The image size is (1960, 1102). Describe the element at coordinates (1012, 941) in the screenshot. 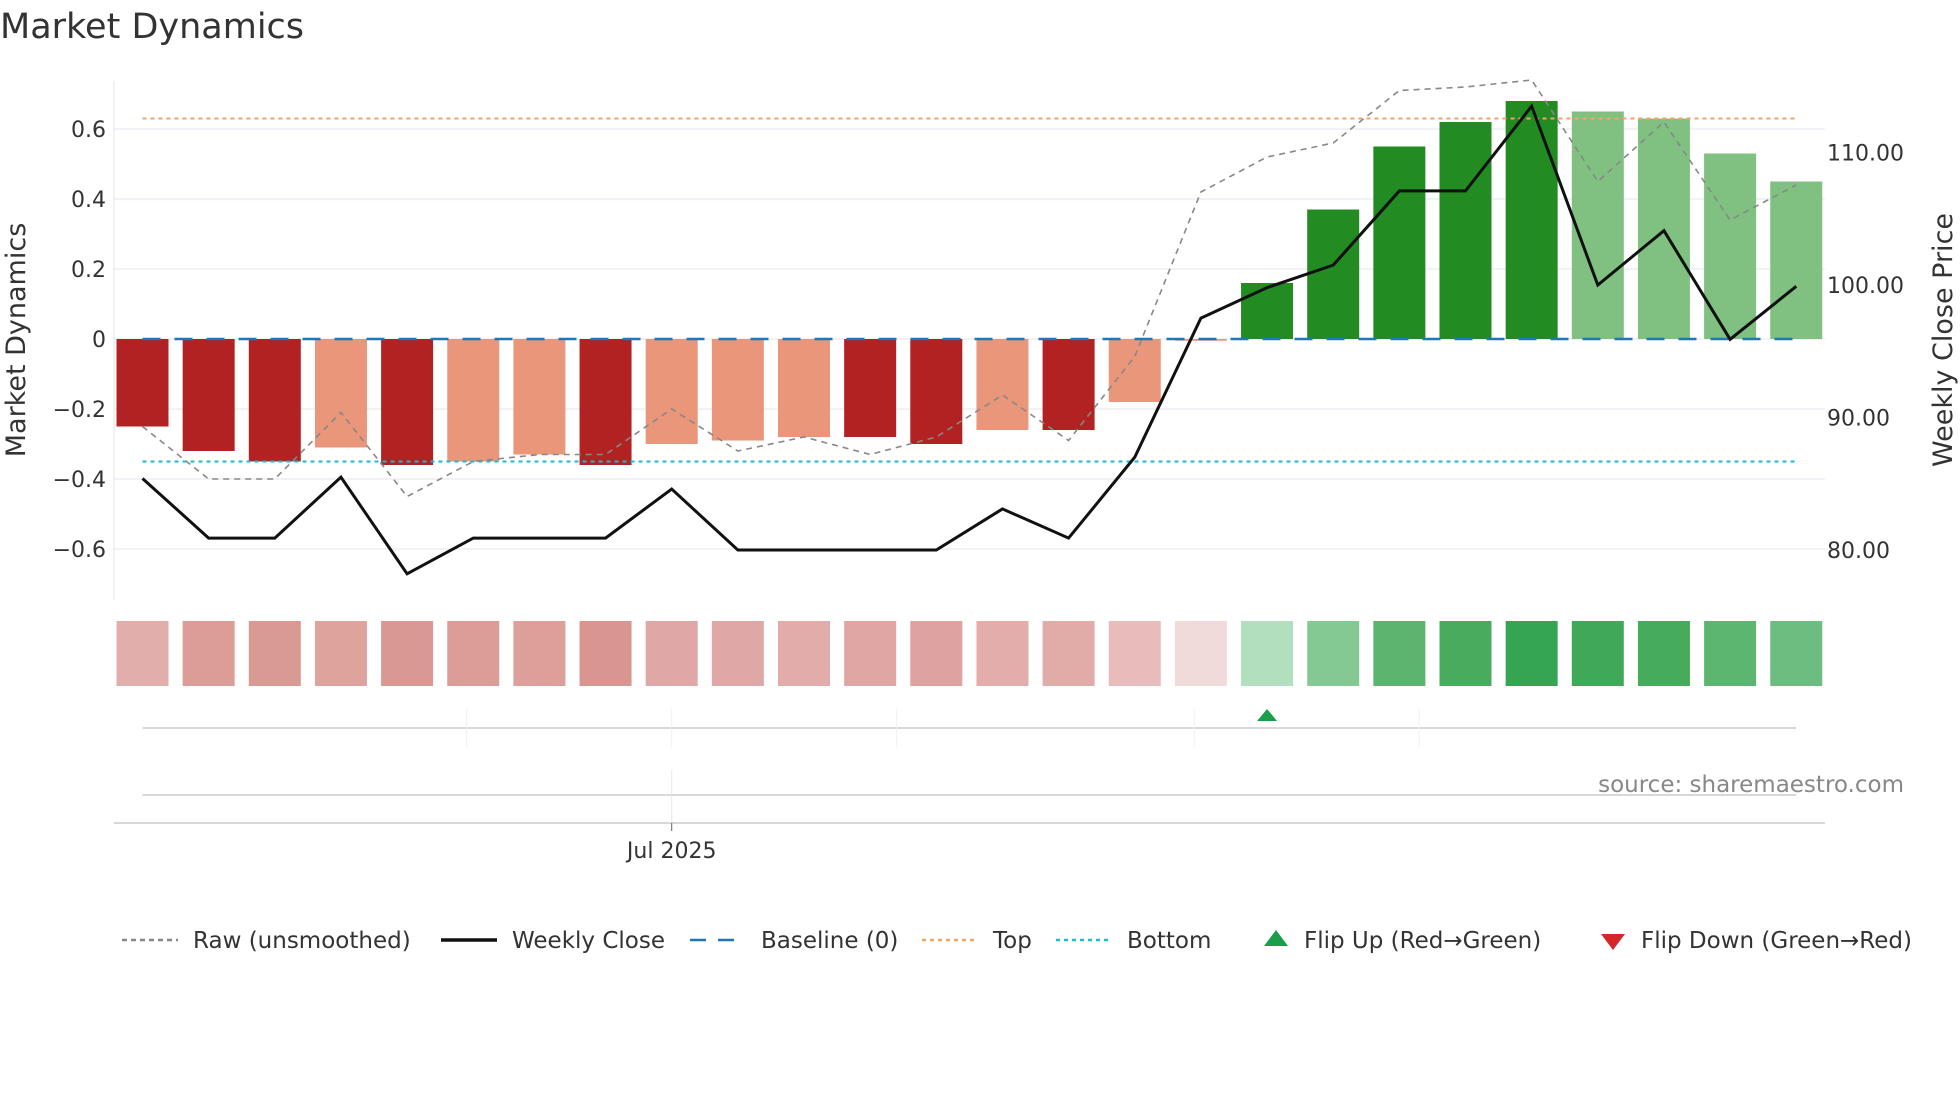

I see `legend-label: Top` at that location.